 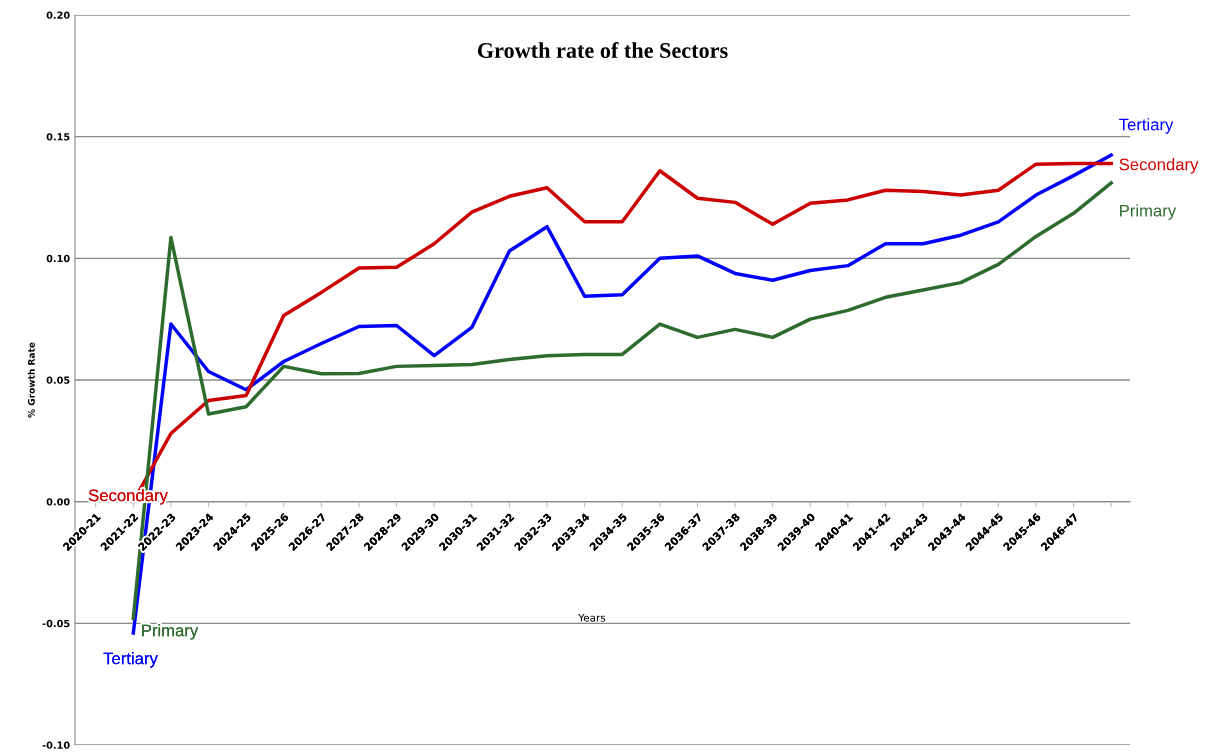 What do you see at coordinates (58, 380) in the screenshot?
I see `y-tick-label: 0.05` at bounding box center [58, 380].